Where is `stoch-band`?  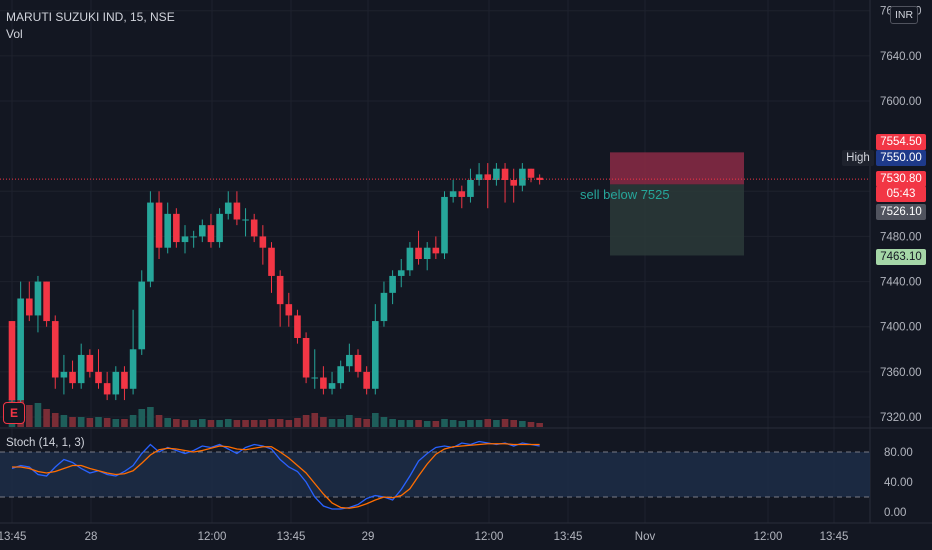 stoch-band is located at coordinates (435, 474).